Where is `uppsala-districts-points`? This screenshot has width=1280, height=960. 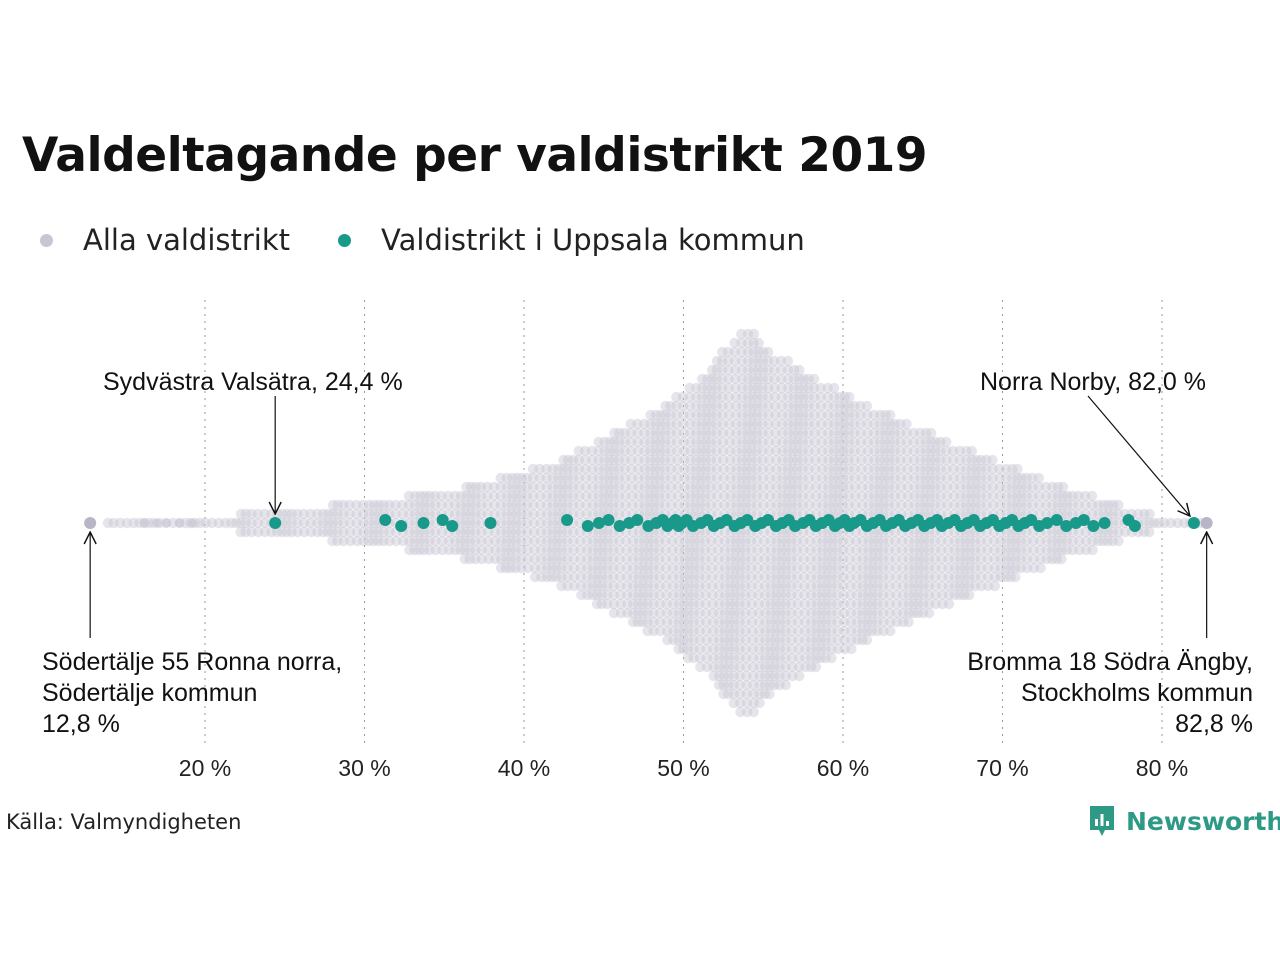 uppsala-districts-points is located at coordinates (734, 523).